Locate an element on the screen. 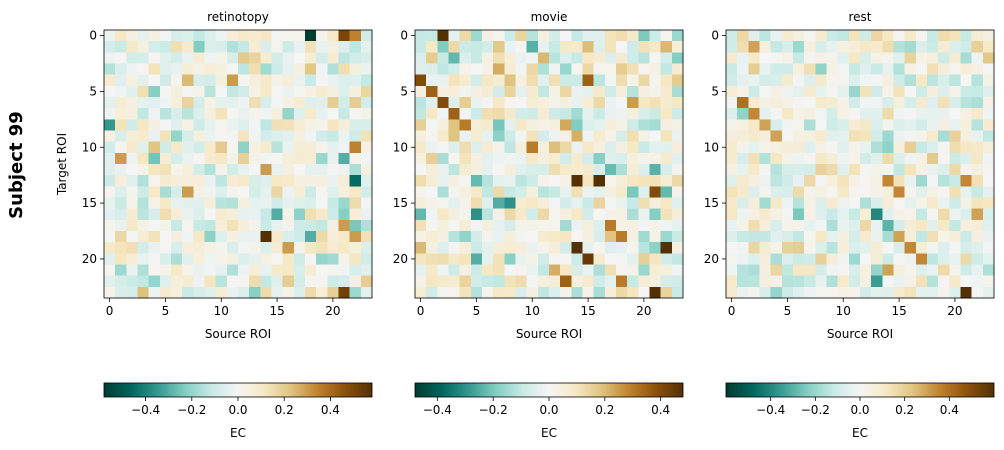 The height and width of the screenshot is (450, 1004). y-tick-label: 0 is located at coordinates (93, 36).